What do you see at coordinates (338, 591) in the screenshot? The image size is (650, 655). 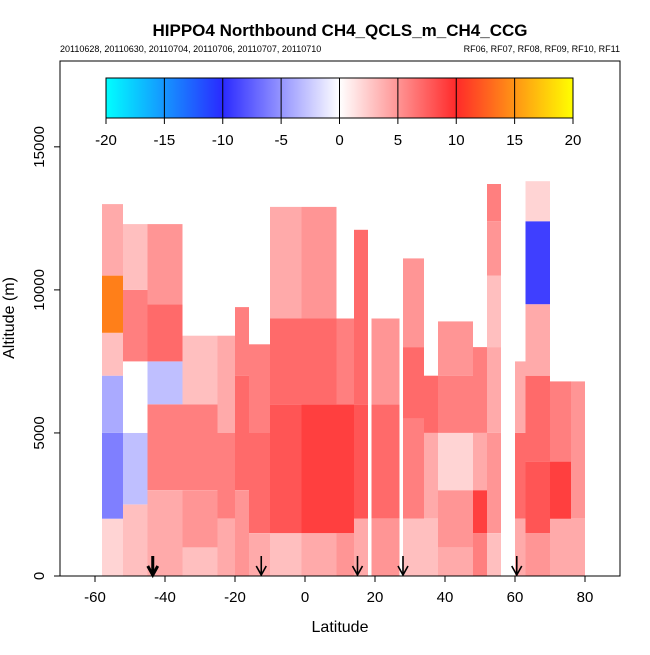 I see `x-axis: -60 -40 -20 0 20 40 60 80` at bounding box center [338, 591].